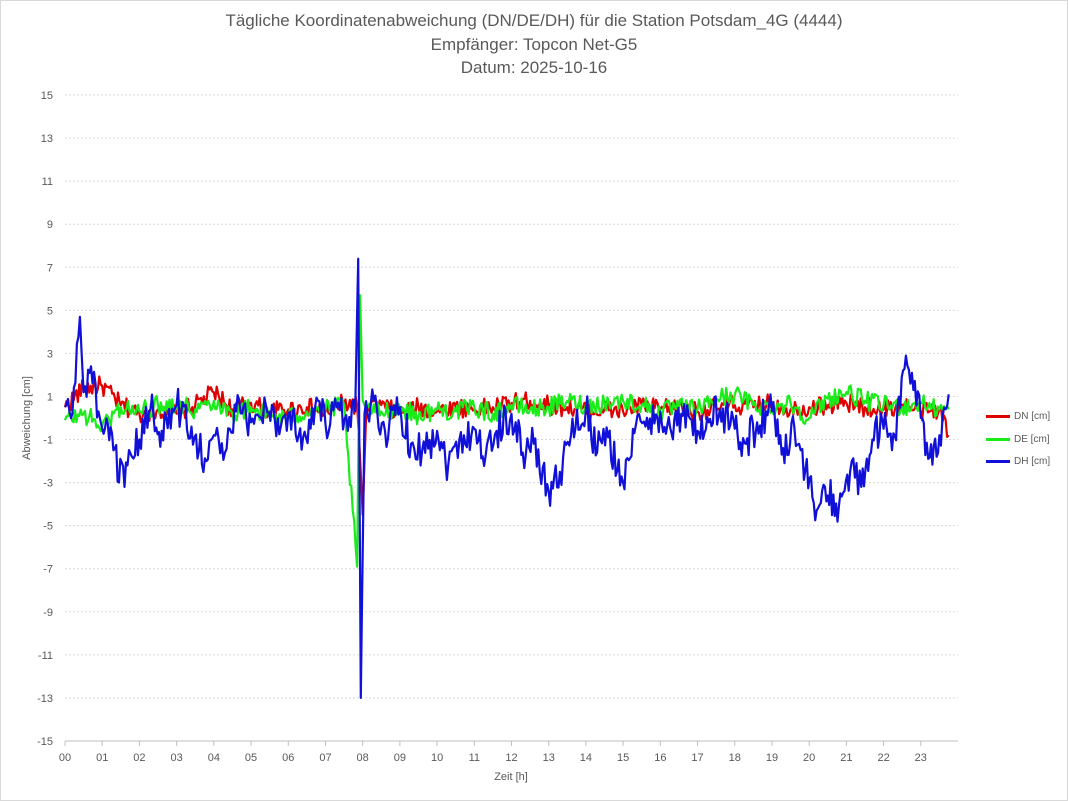 This screenshot has height=801, width=1068. Describe the element at coordinates (1032, 439) in the screenshot. I see `legend-label-de: DE [cm]` at that location.